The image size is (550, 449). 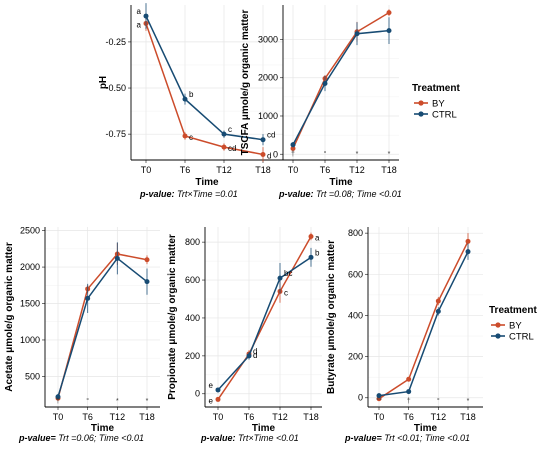 I want to click on legend-marker-by, so click(x=498, y=325).